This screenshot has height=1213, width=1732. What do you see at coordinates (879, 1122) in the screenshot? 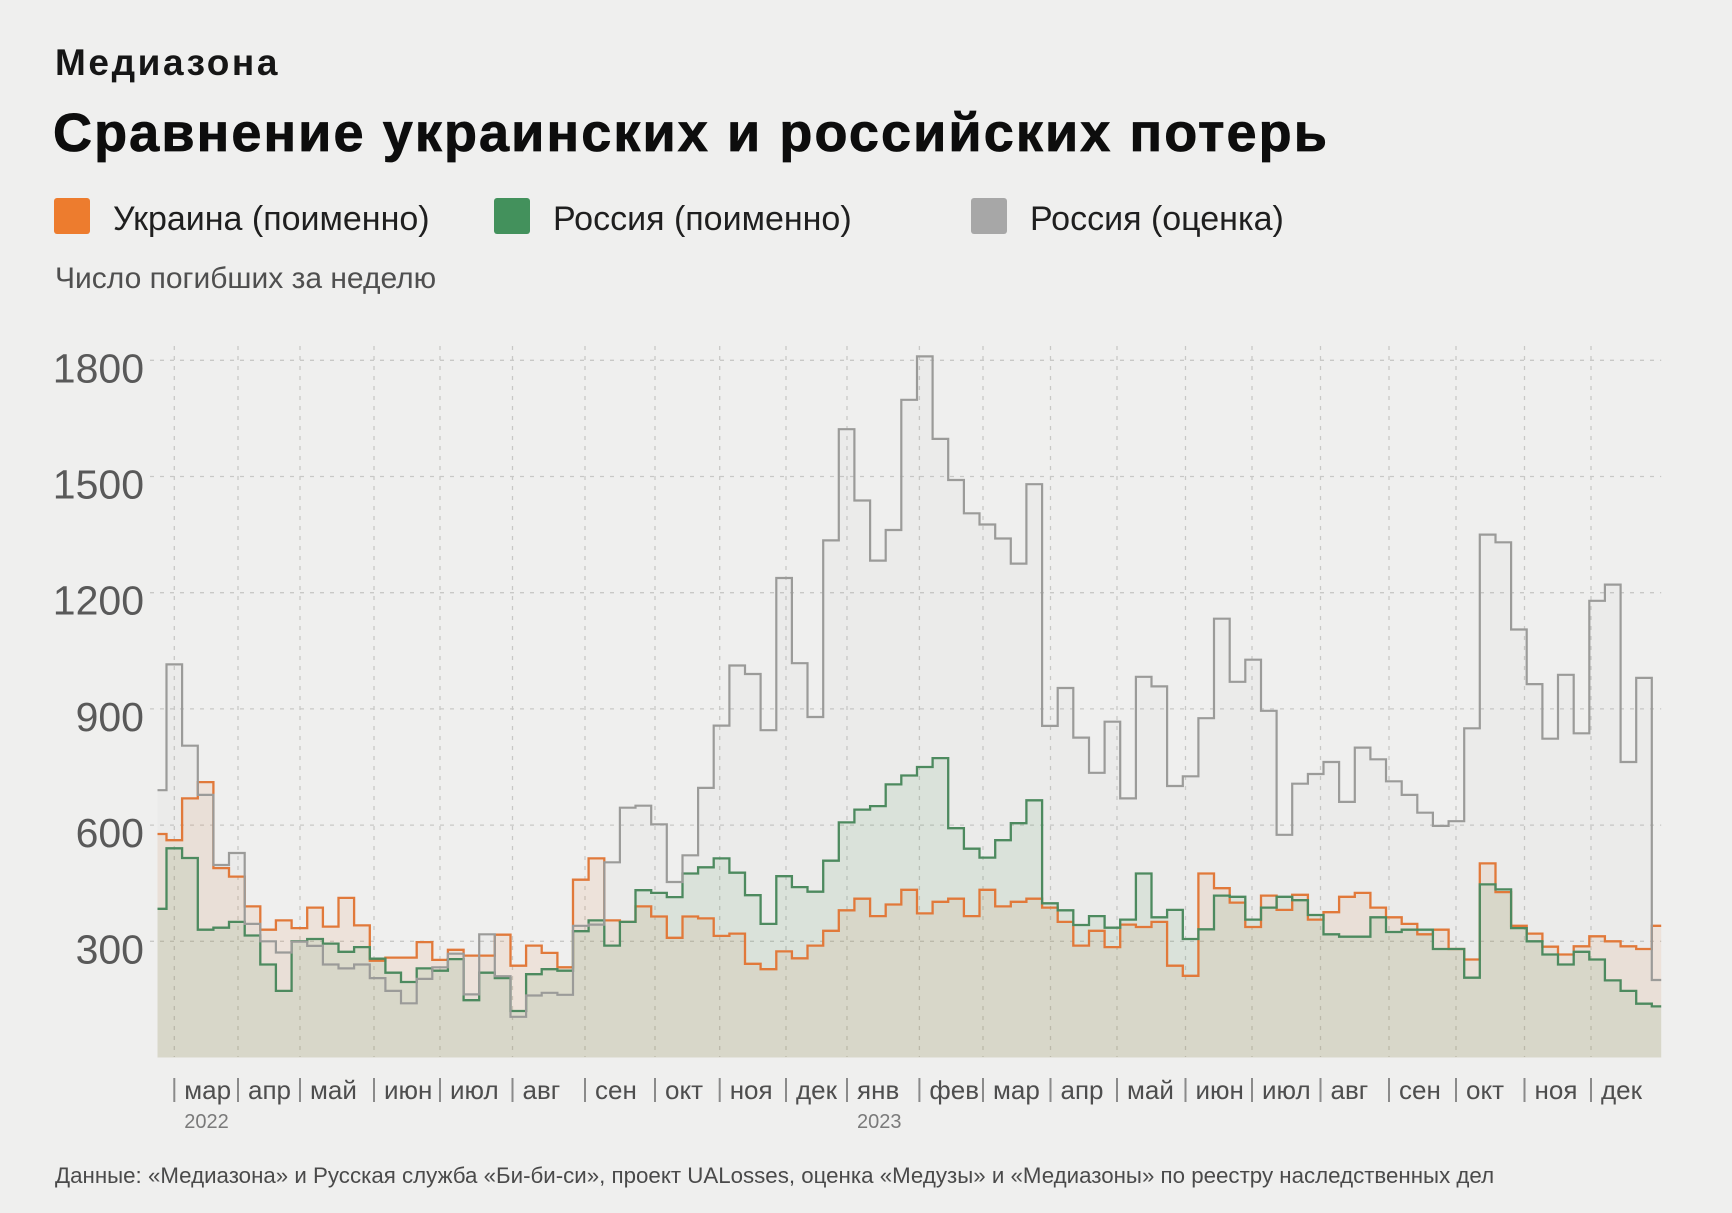
I see `svg-text: 2023` at bounding box center [879, 1122].